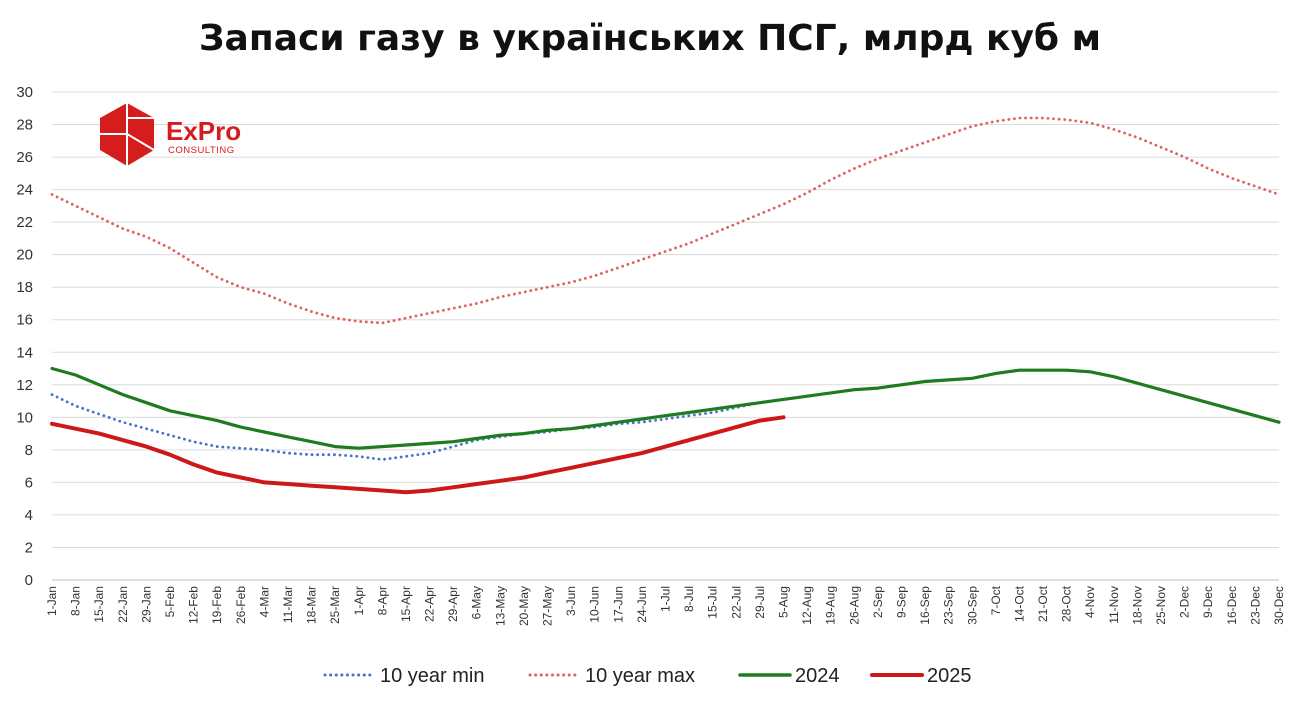 Image resolution: width=1300 pixels, height=708 pixels. Describe the element at coordinates (29, 515) in the screenshot. I see `y-tick-label: 4` at that location.